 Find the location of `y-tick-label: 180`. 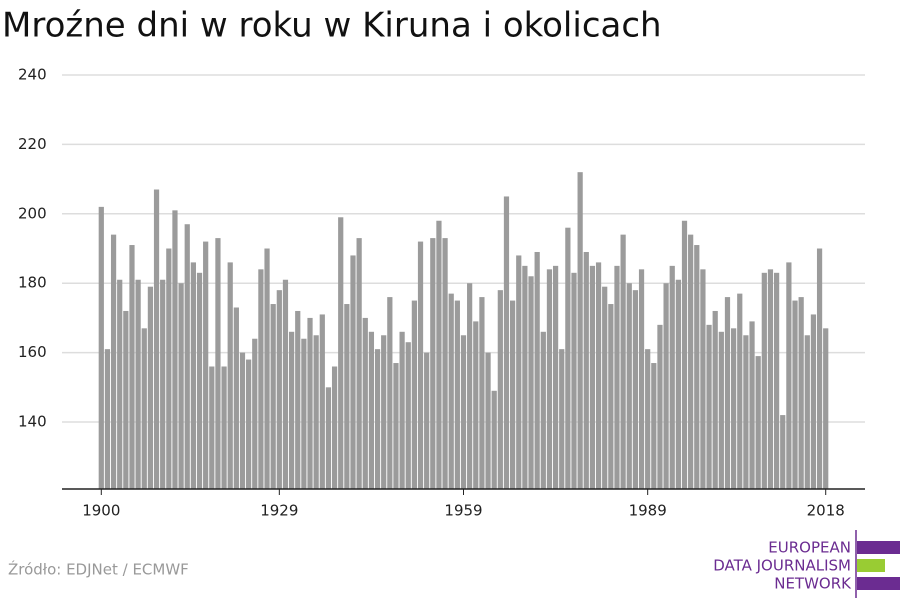

y-tick-label: 180 is located at coordinates (32, 283).